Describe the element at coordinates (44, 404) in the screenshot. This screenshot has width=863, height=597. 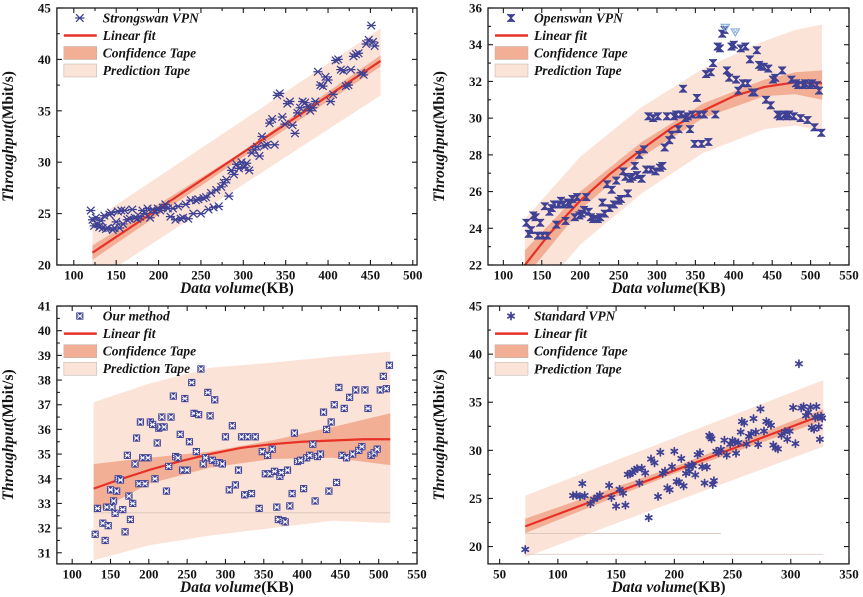
I see `y-tick-label: 37` at that location.